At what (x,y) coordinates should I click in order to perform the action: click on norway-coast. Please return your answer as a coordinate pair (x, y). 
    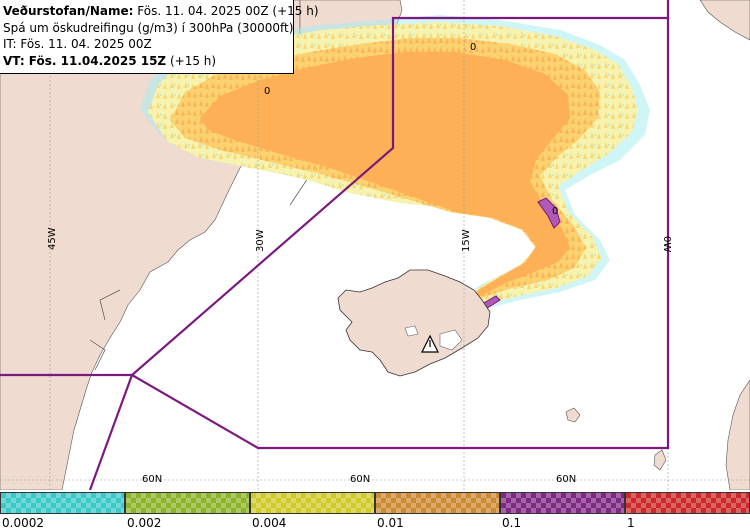
    Looking at the image, I should click on (737, 434).